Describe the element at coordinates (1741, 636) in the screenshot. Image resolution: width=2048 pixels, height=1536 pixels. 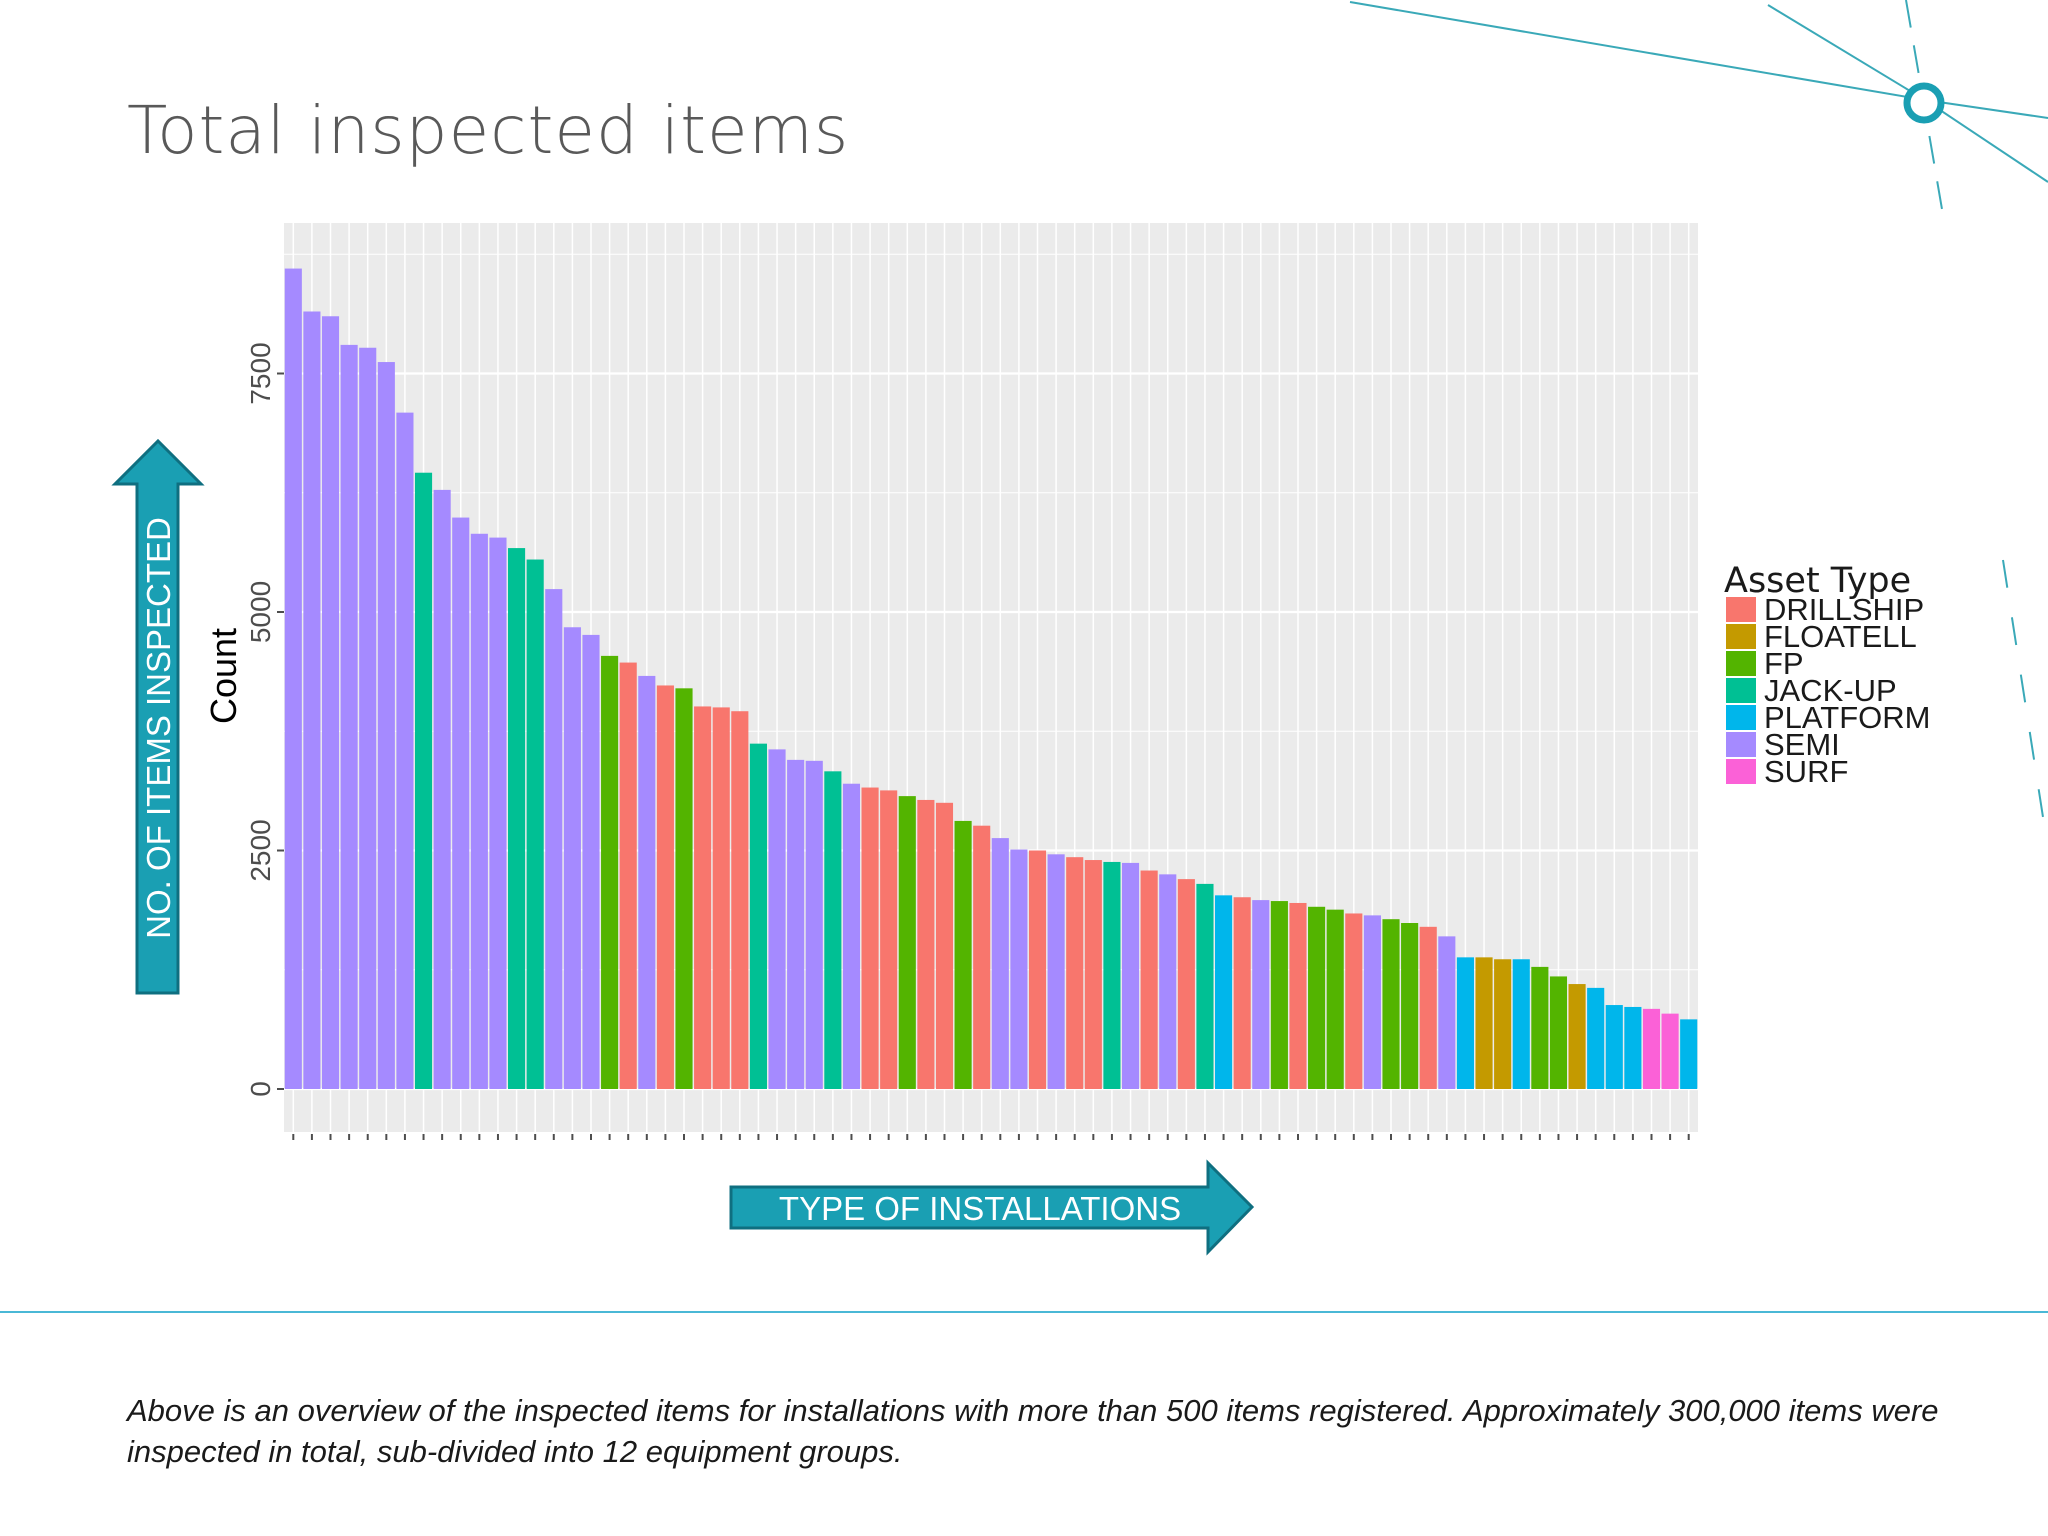
I see `legend-swatch-floatell` at that location.